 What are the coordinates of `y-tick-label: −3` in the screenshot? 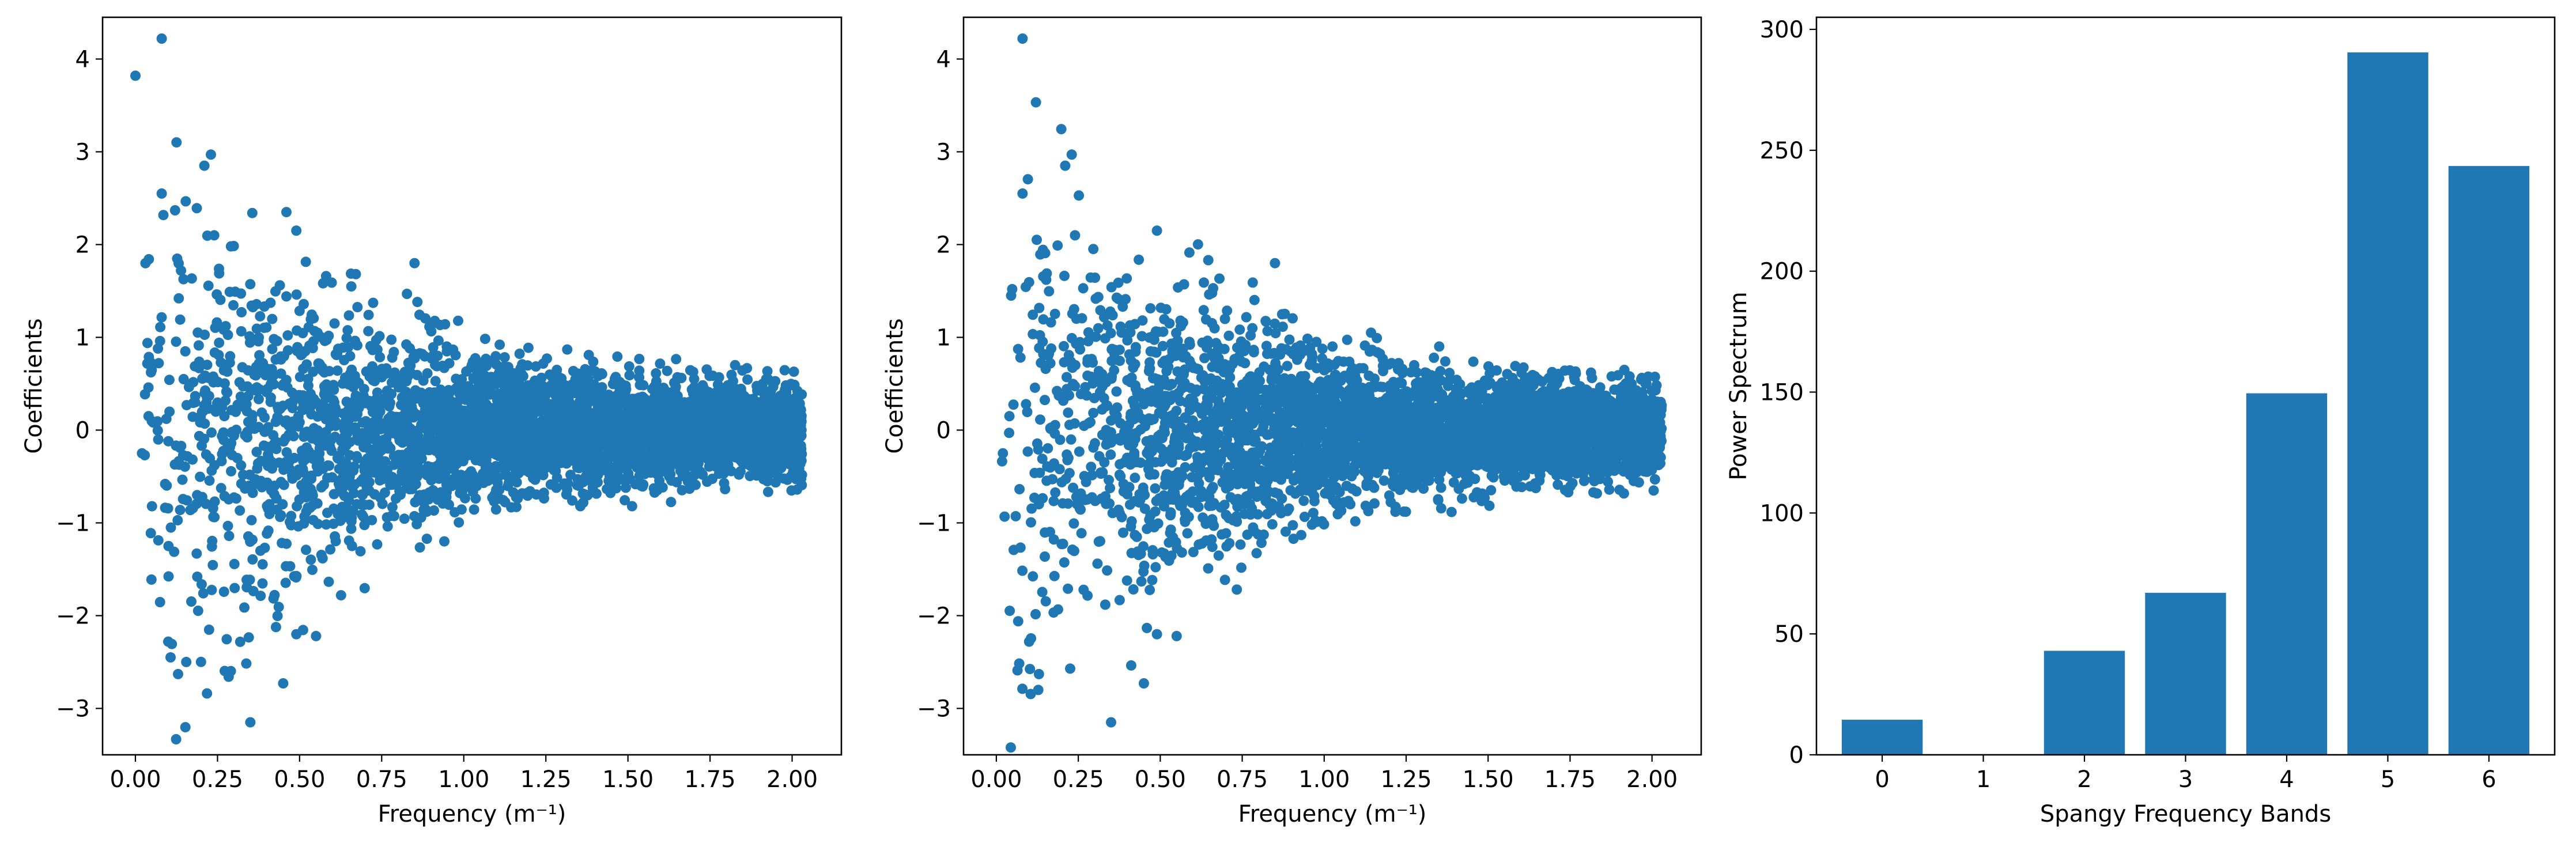 It's located at (73, 708).